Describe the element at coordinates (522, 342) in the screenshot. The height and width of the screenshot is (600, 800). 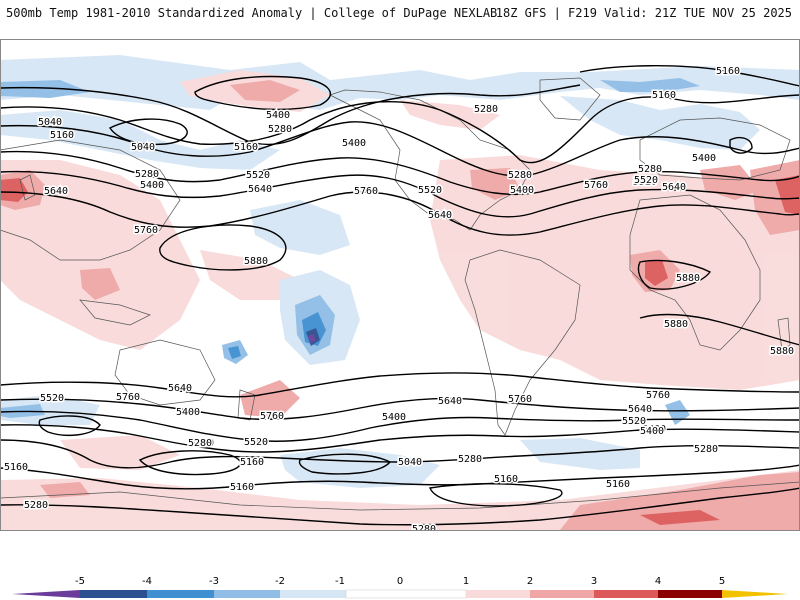
I see `south-america-coast` at that location.